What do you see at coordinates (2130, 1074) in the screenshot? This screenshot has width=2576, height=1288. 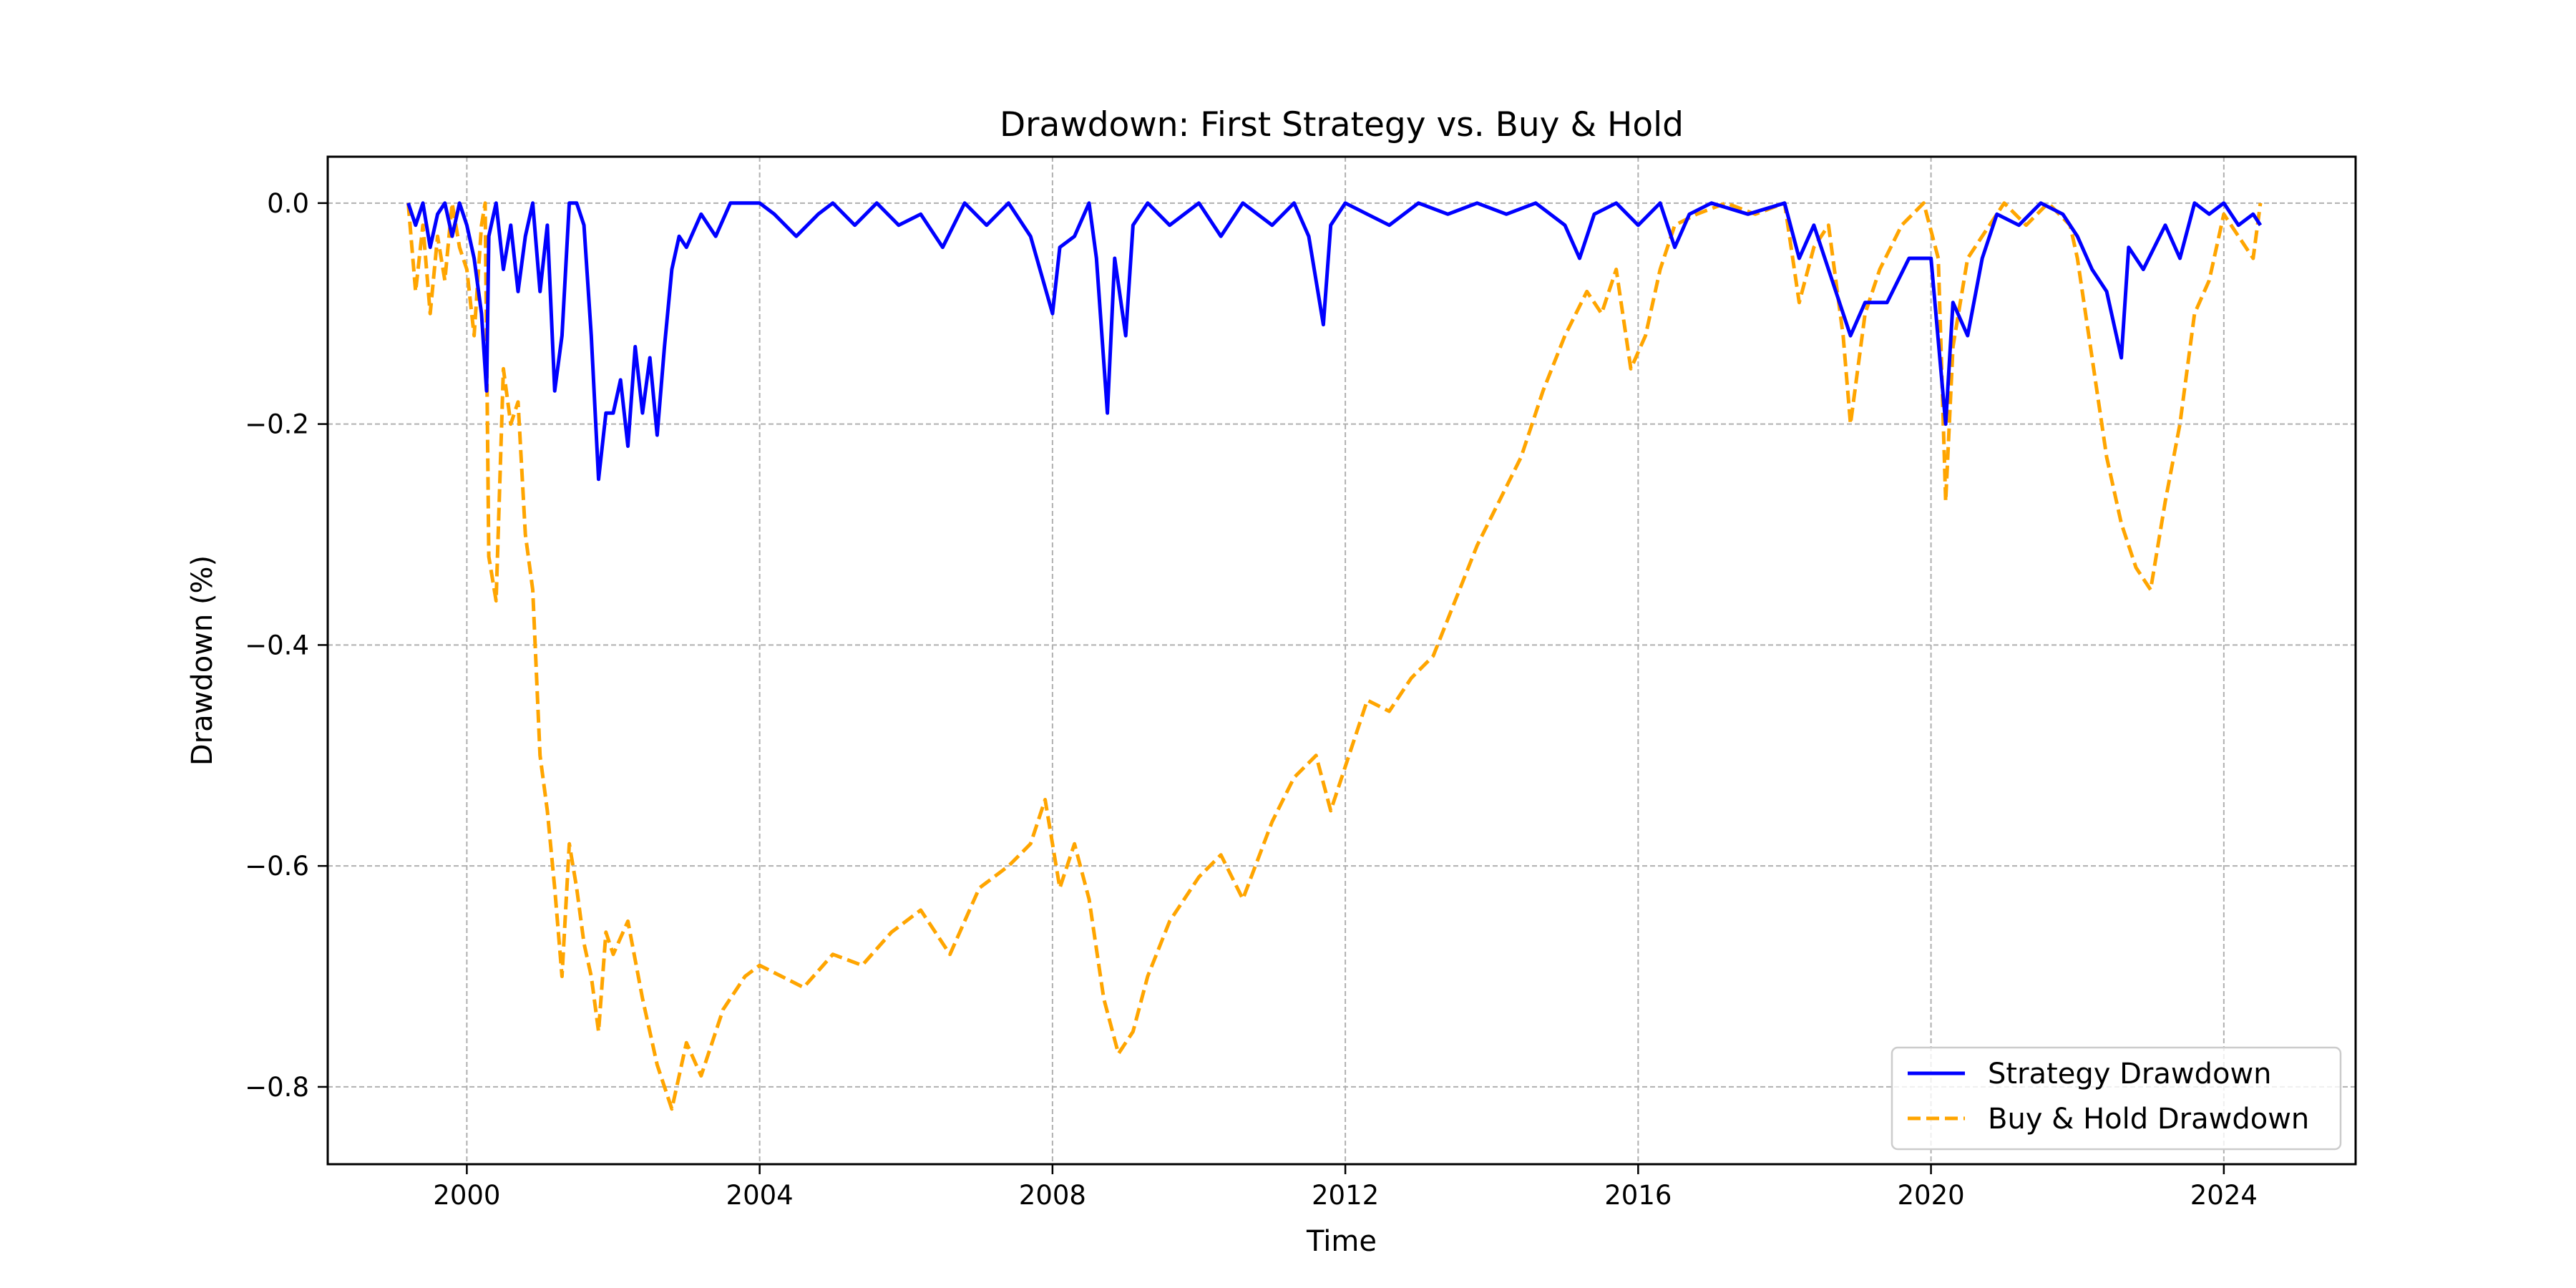 I see `legend-strategy-label: Strategy Drawdown` at bounding box center [2130, 1074].